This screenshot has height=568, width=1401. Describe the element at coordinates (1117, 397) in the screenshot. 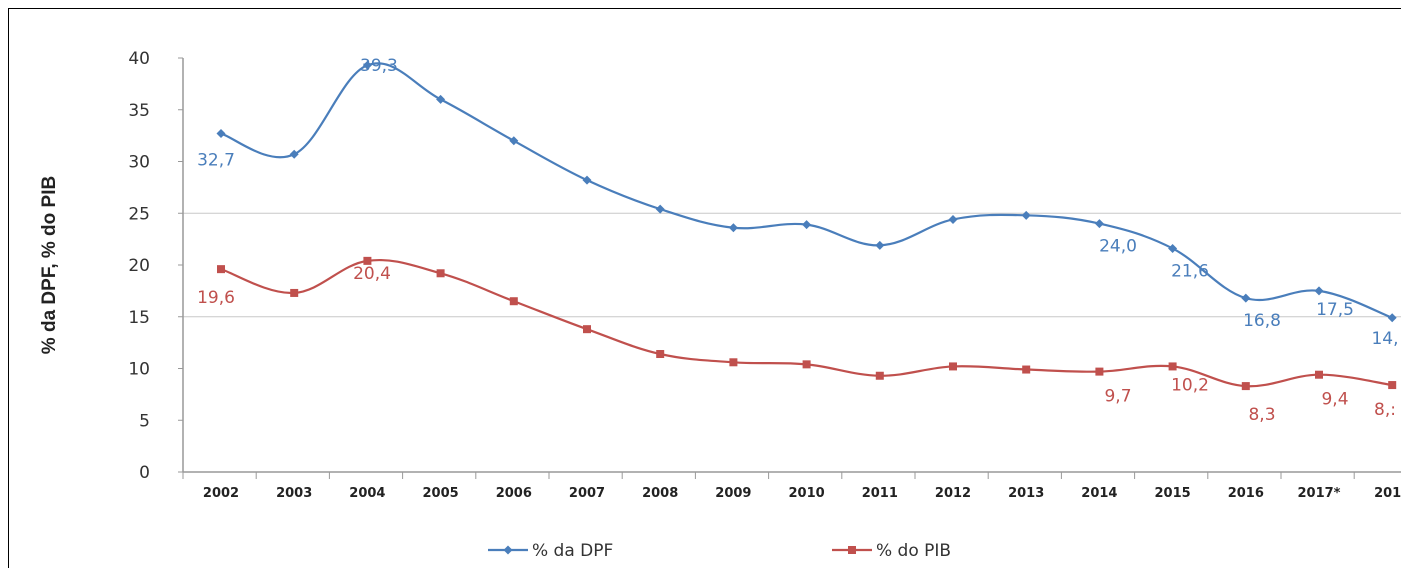

I see `data-label: 9,7` at that location.